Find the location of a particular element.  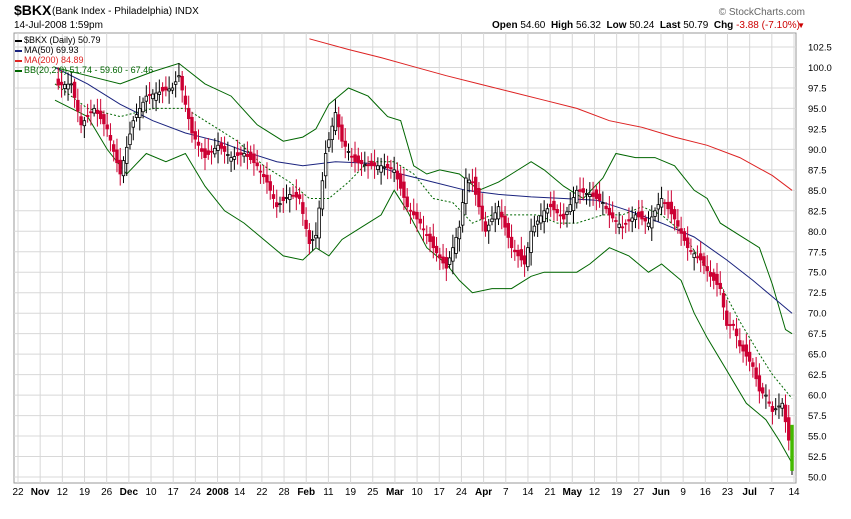

y-tick-label: 70.0 is located at coordinates (817, 314).